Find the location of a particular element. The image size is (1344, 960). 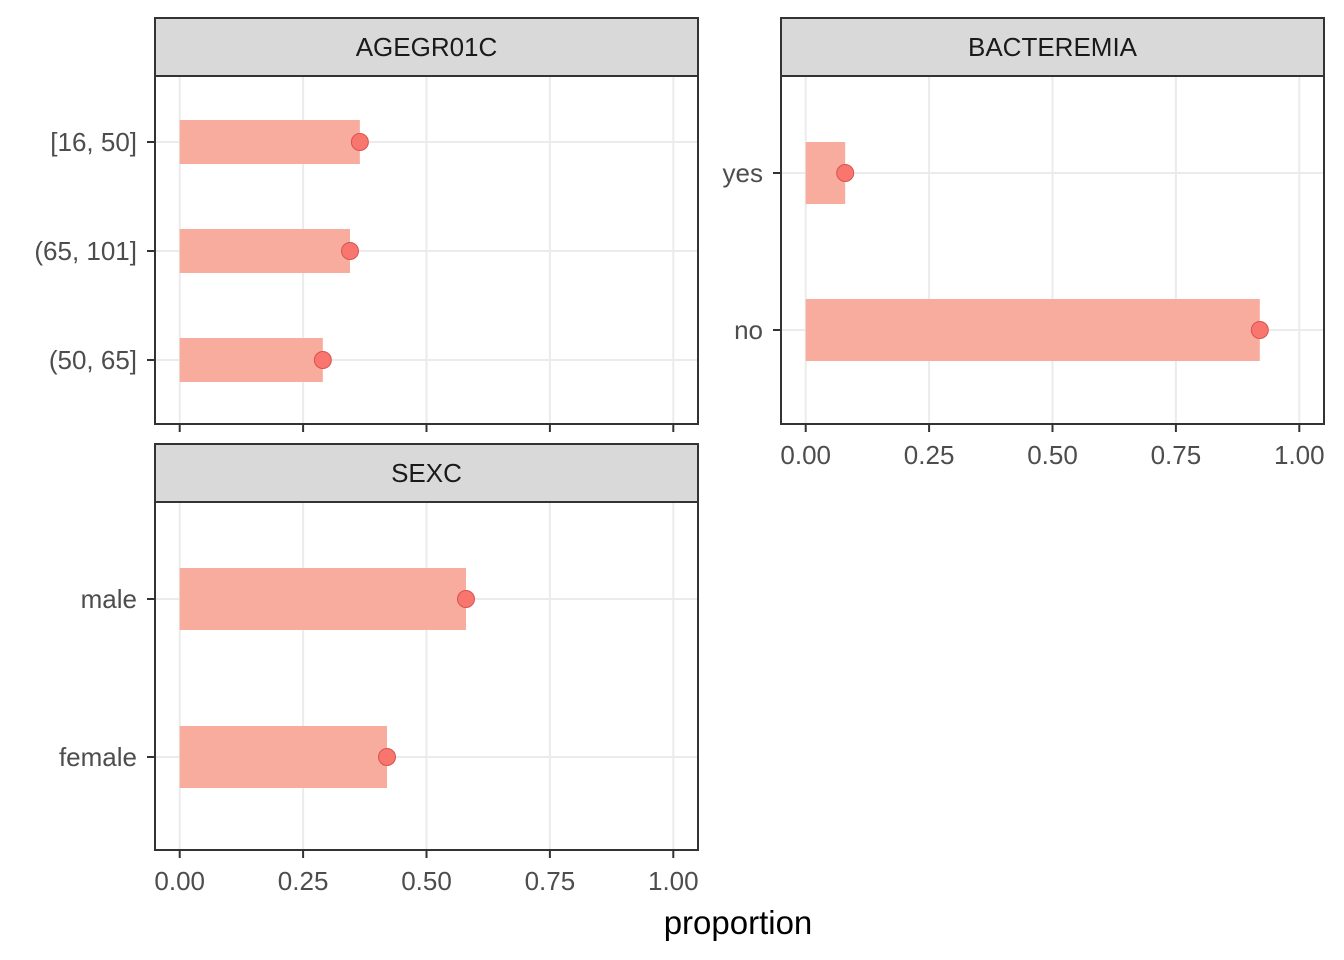

point-(50, 65] is located at coordinates (322, 360).